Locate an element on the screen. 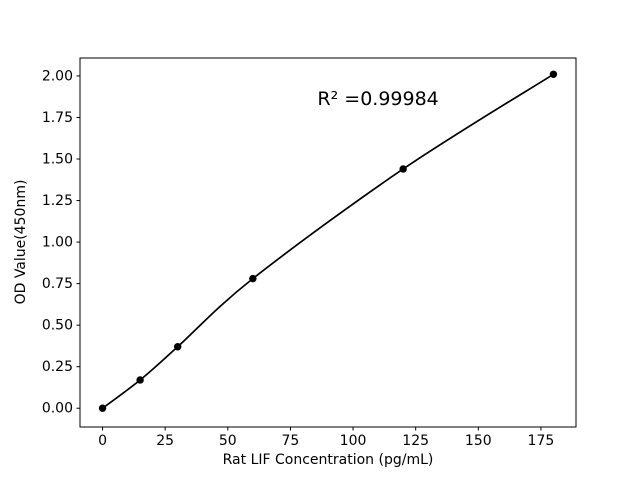 Image resolution: width=640 pixels, height=480 pixels. y-tick-label: 2.00 is located at coordinates (57, 76).